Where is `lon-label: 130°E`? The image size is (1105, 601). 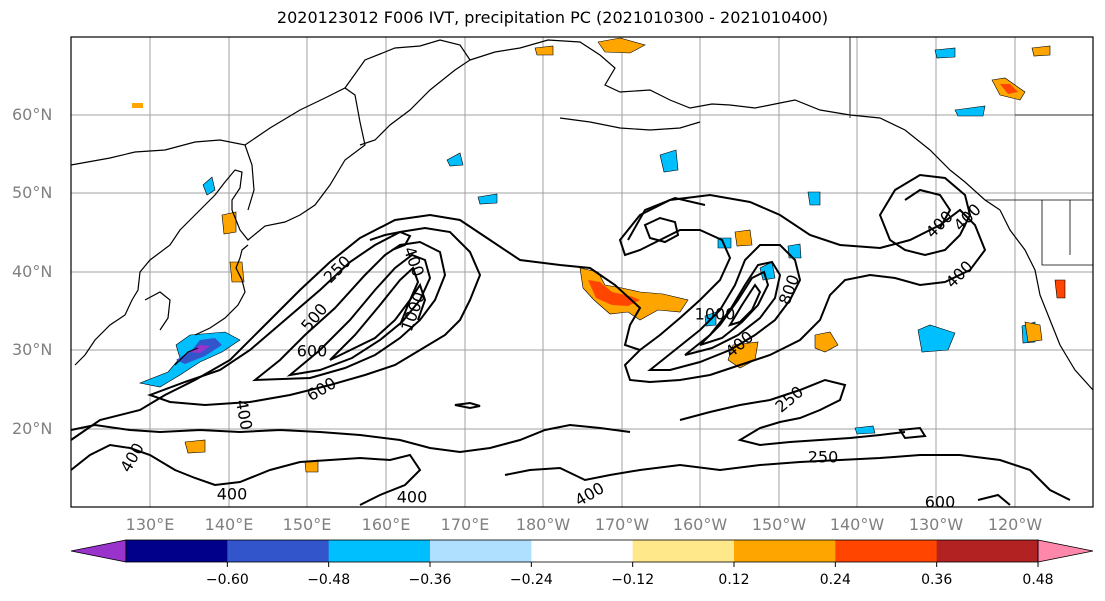
lon-label: 130°E is located at coordinates (150, 524).